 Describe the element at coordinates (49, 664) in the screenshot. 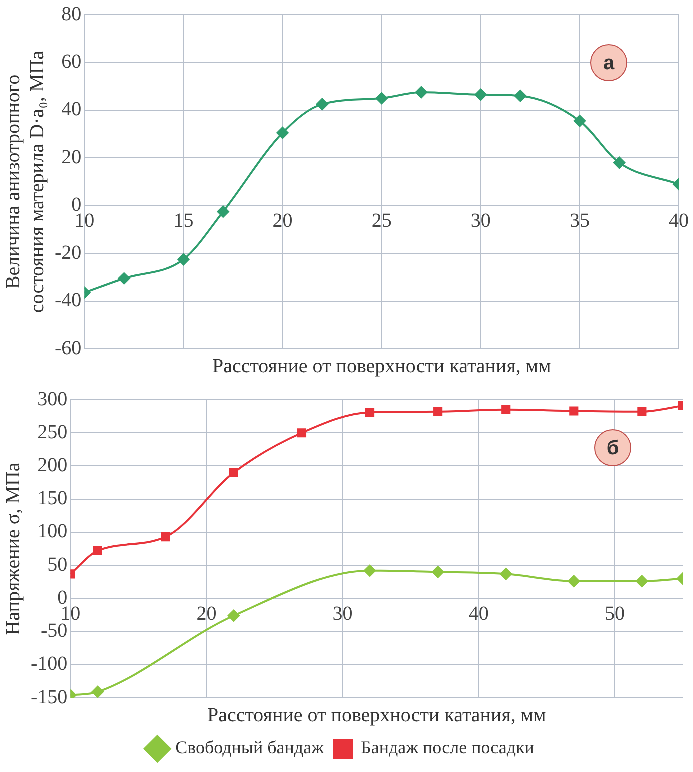

I see `y-tick-label: -100` at that location.